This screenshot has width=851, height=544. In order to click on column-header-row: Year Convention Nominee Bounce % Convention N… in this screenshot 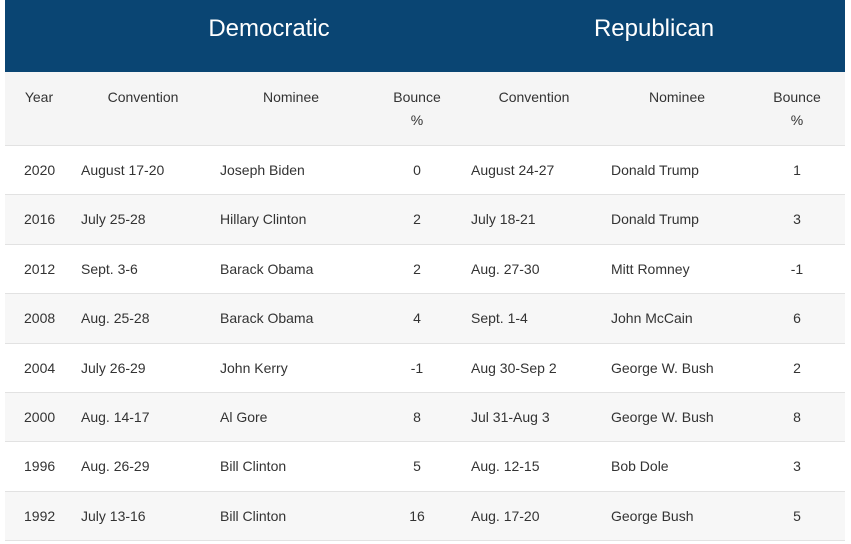, I will do `click(425, 109)`.